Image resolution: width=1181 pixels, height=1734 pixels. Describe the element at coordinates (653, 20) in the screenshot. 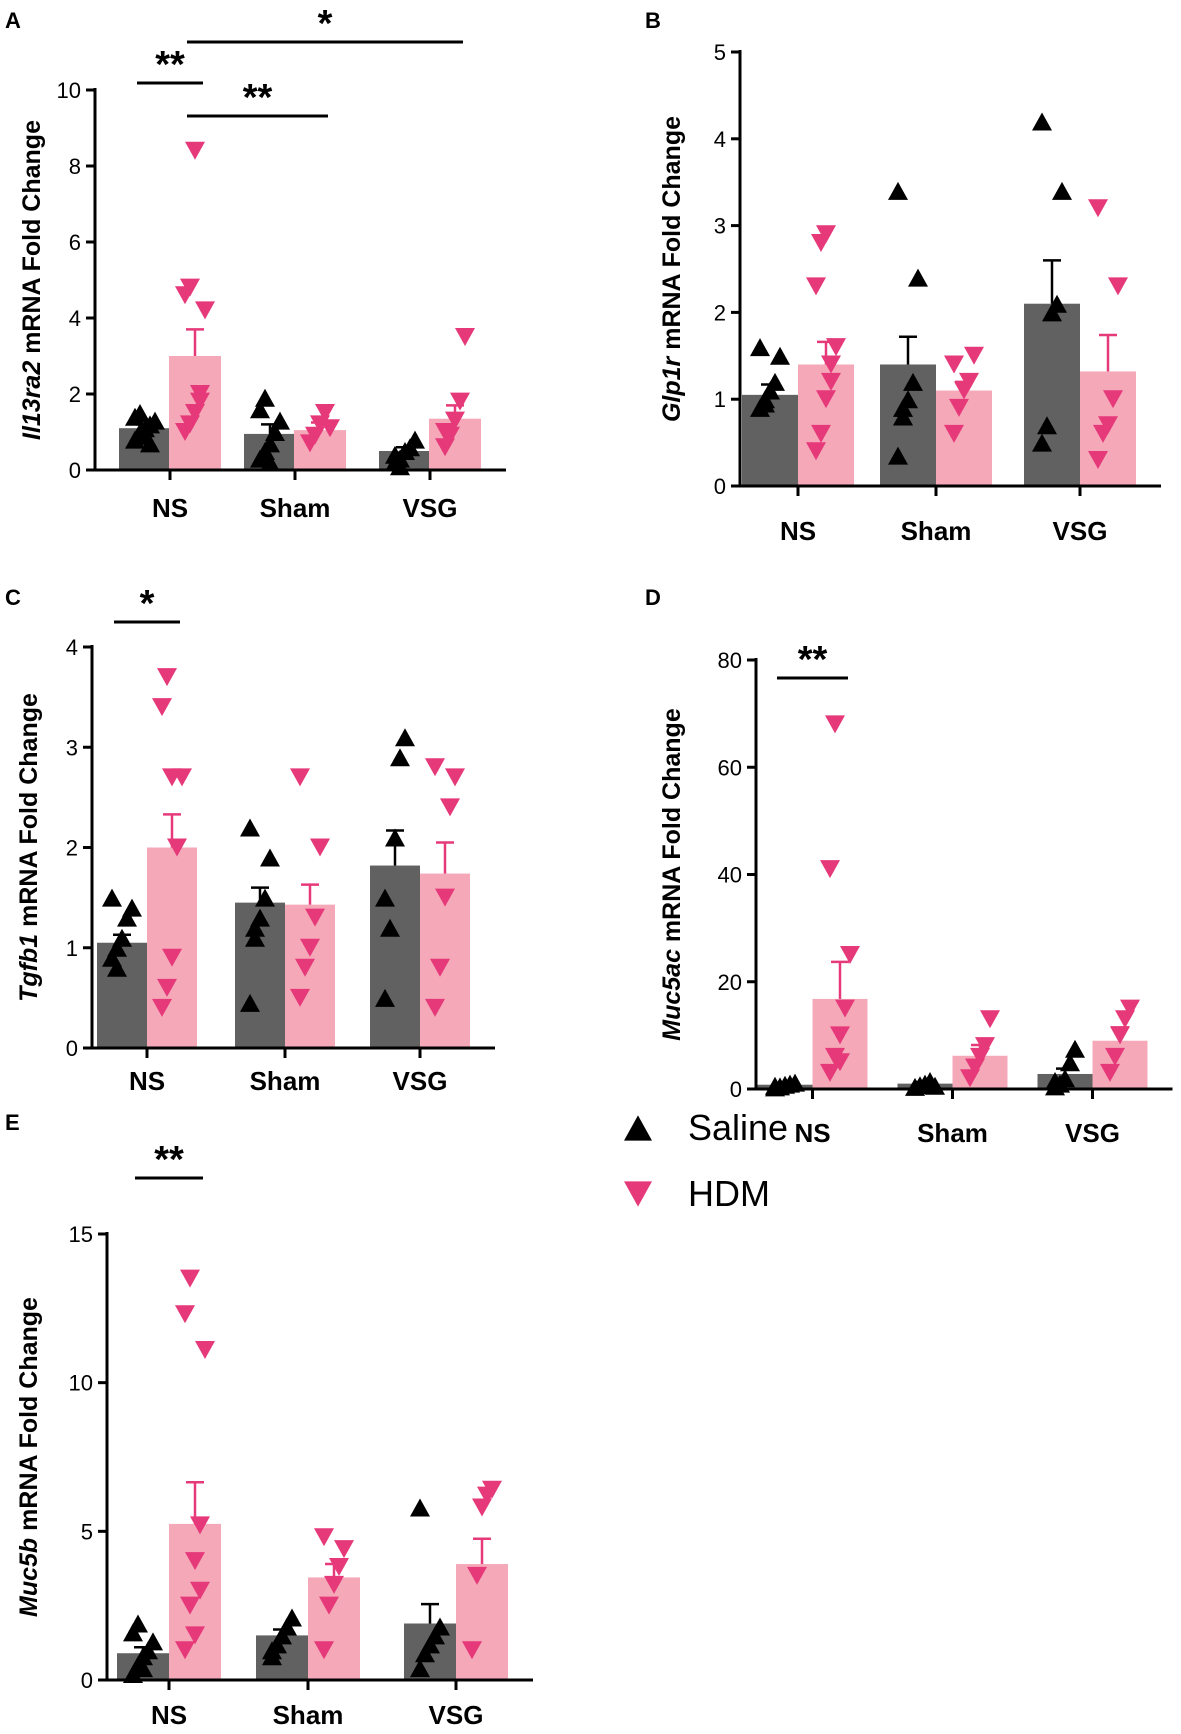

I see `panel-letter: B` at that location.